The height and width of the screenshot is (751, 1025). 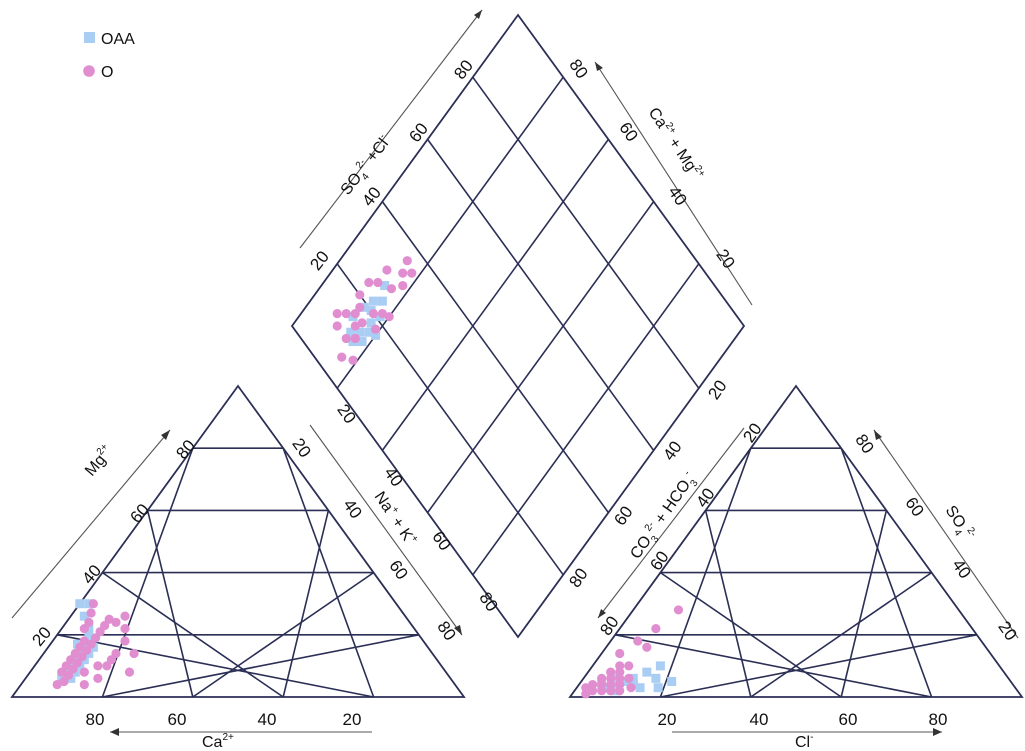 I want to click on diamond-lower-left-tick-label: 20, so click(x=346, y=414).